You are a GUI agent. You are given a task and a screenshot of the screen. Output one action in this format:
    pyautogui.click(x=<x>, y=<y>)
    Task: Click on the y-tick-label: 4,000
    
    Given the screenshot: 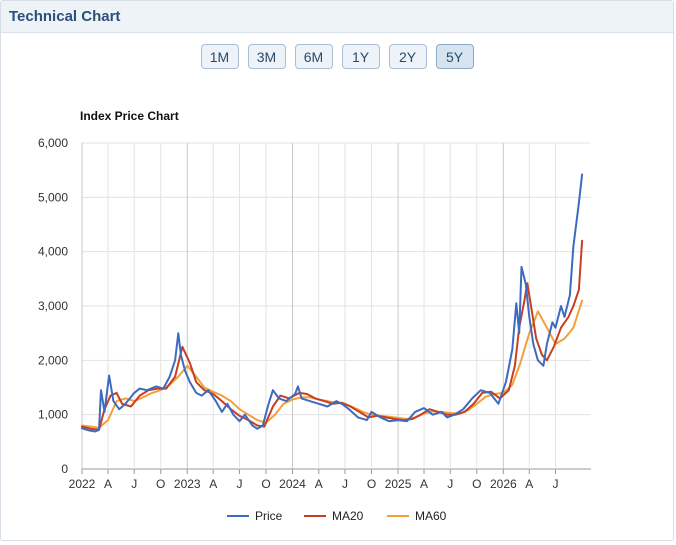 What is the action you would take?
    pyautogui.click(x=53, y=252)
    